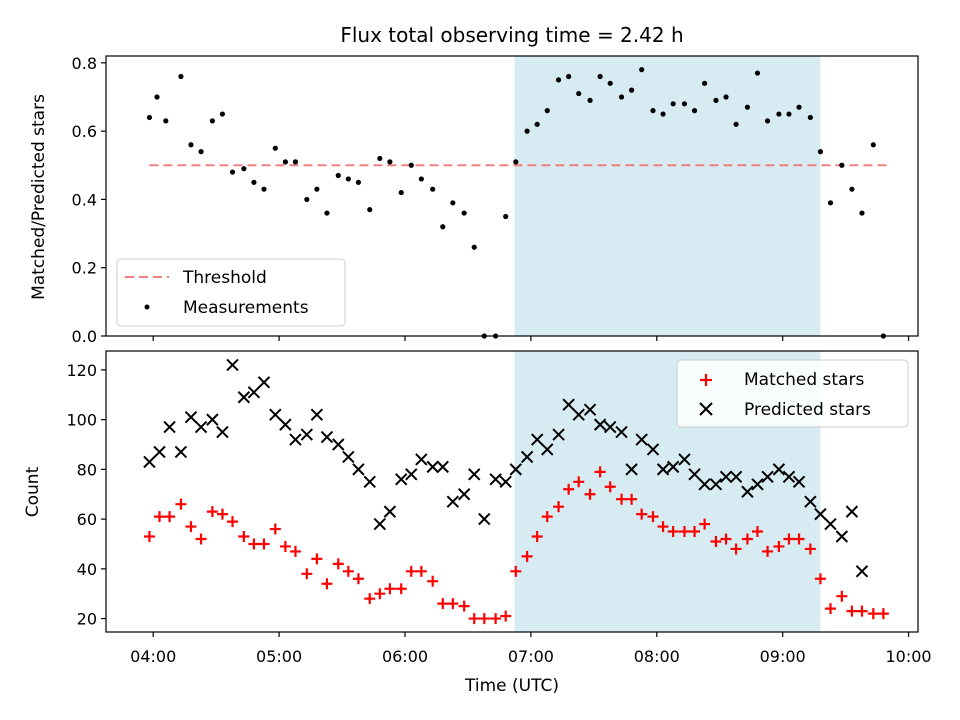  What do you see at coordinates (792, 393) in the screenshot?
I see `bottom-legend: Matched stars Predicted stars` at bounding box center [792, 393].